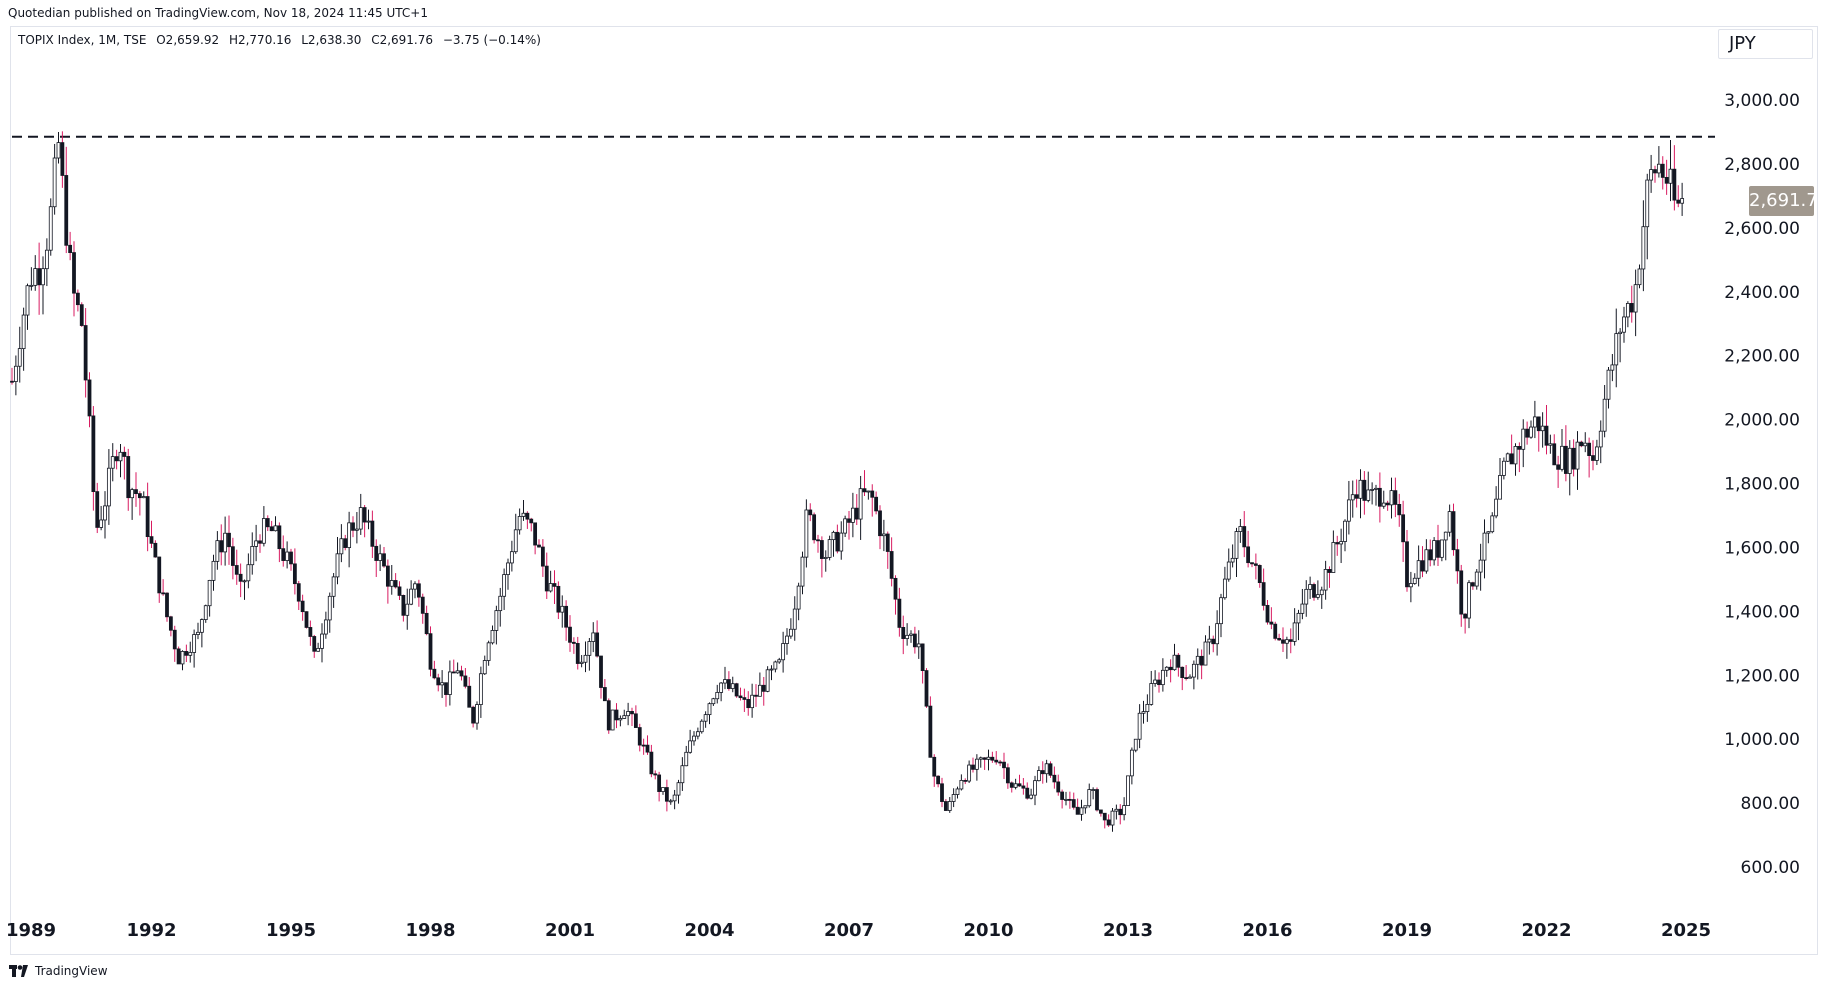 The width and height of the screenshot is (1827, 988). Describe the element at coordinates (188, 40) in the screenshot. I see `open-value: O2,659.92` at that location.